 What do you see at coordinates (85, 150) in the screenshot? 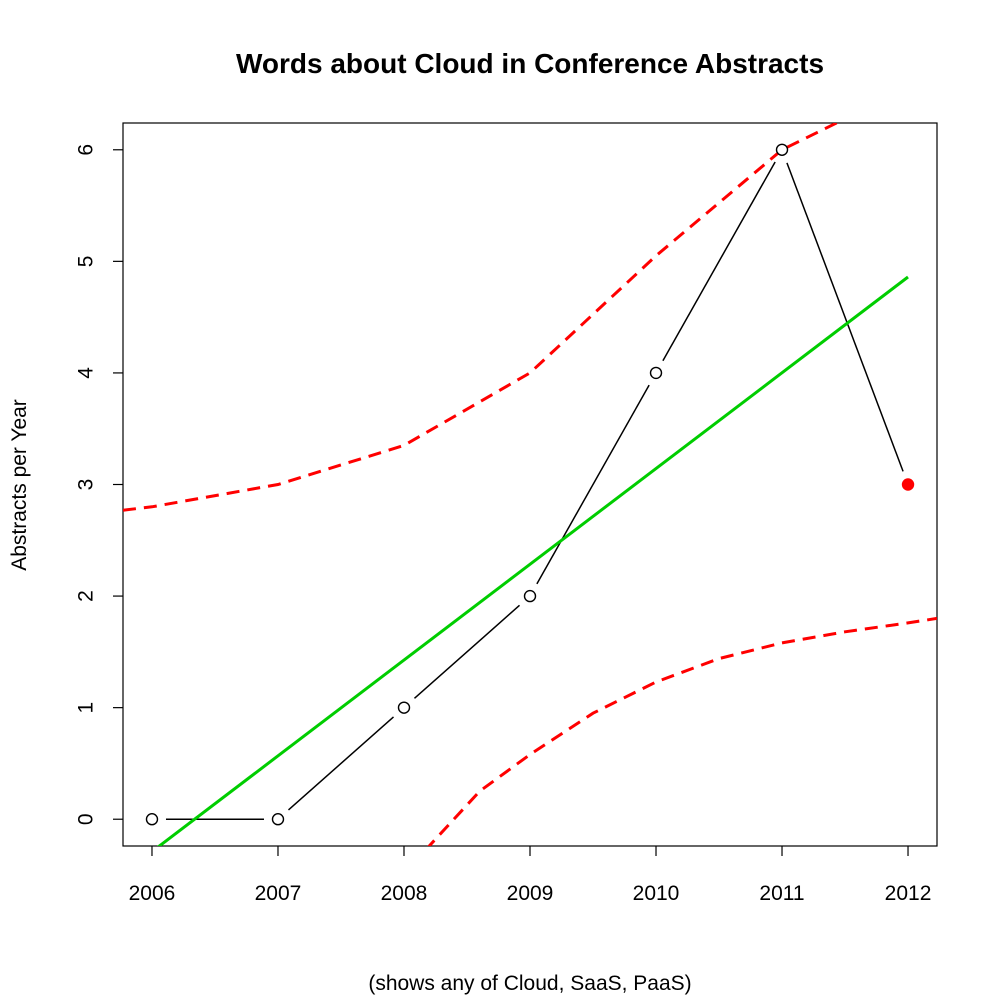
I see `y-tick-label: 6` at bounding box center [85, 150].